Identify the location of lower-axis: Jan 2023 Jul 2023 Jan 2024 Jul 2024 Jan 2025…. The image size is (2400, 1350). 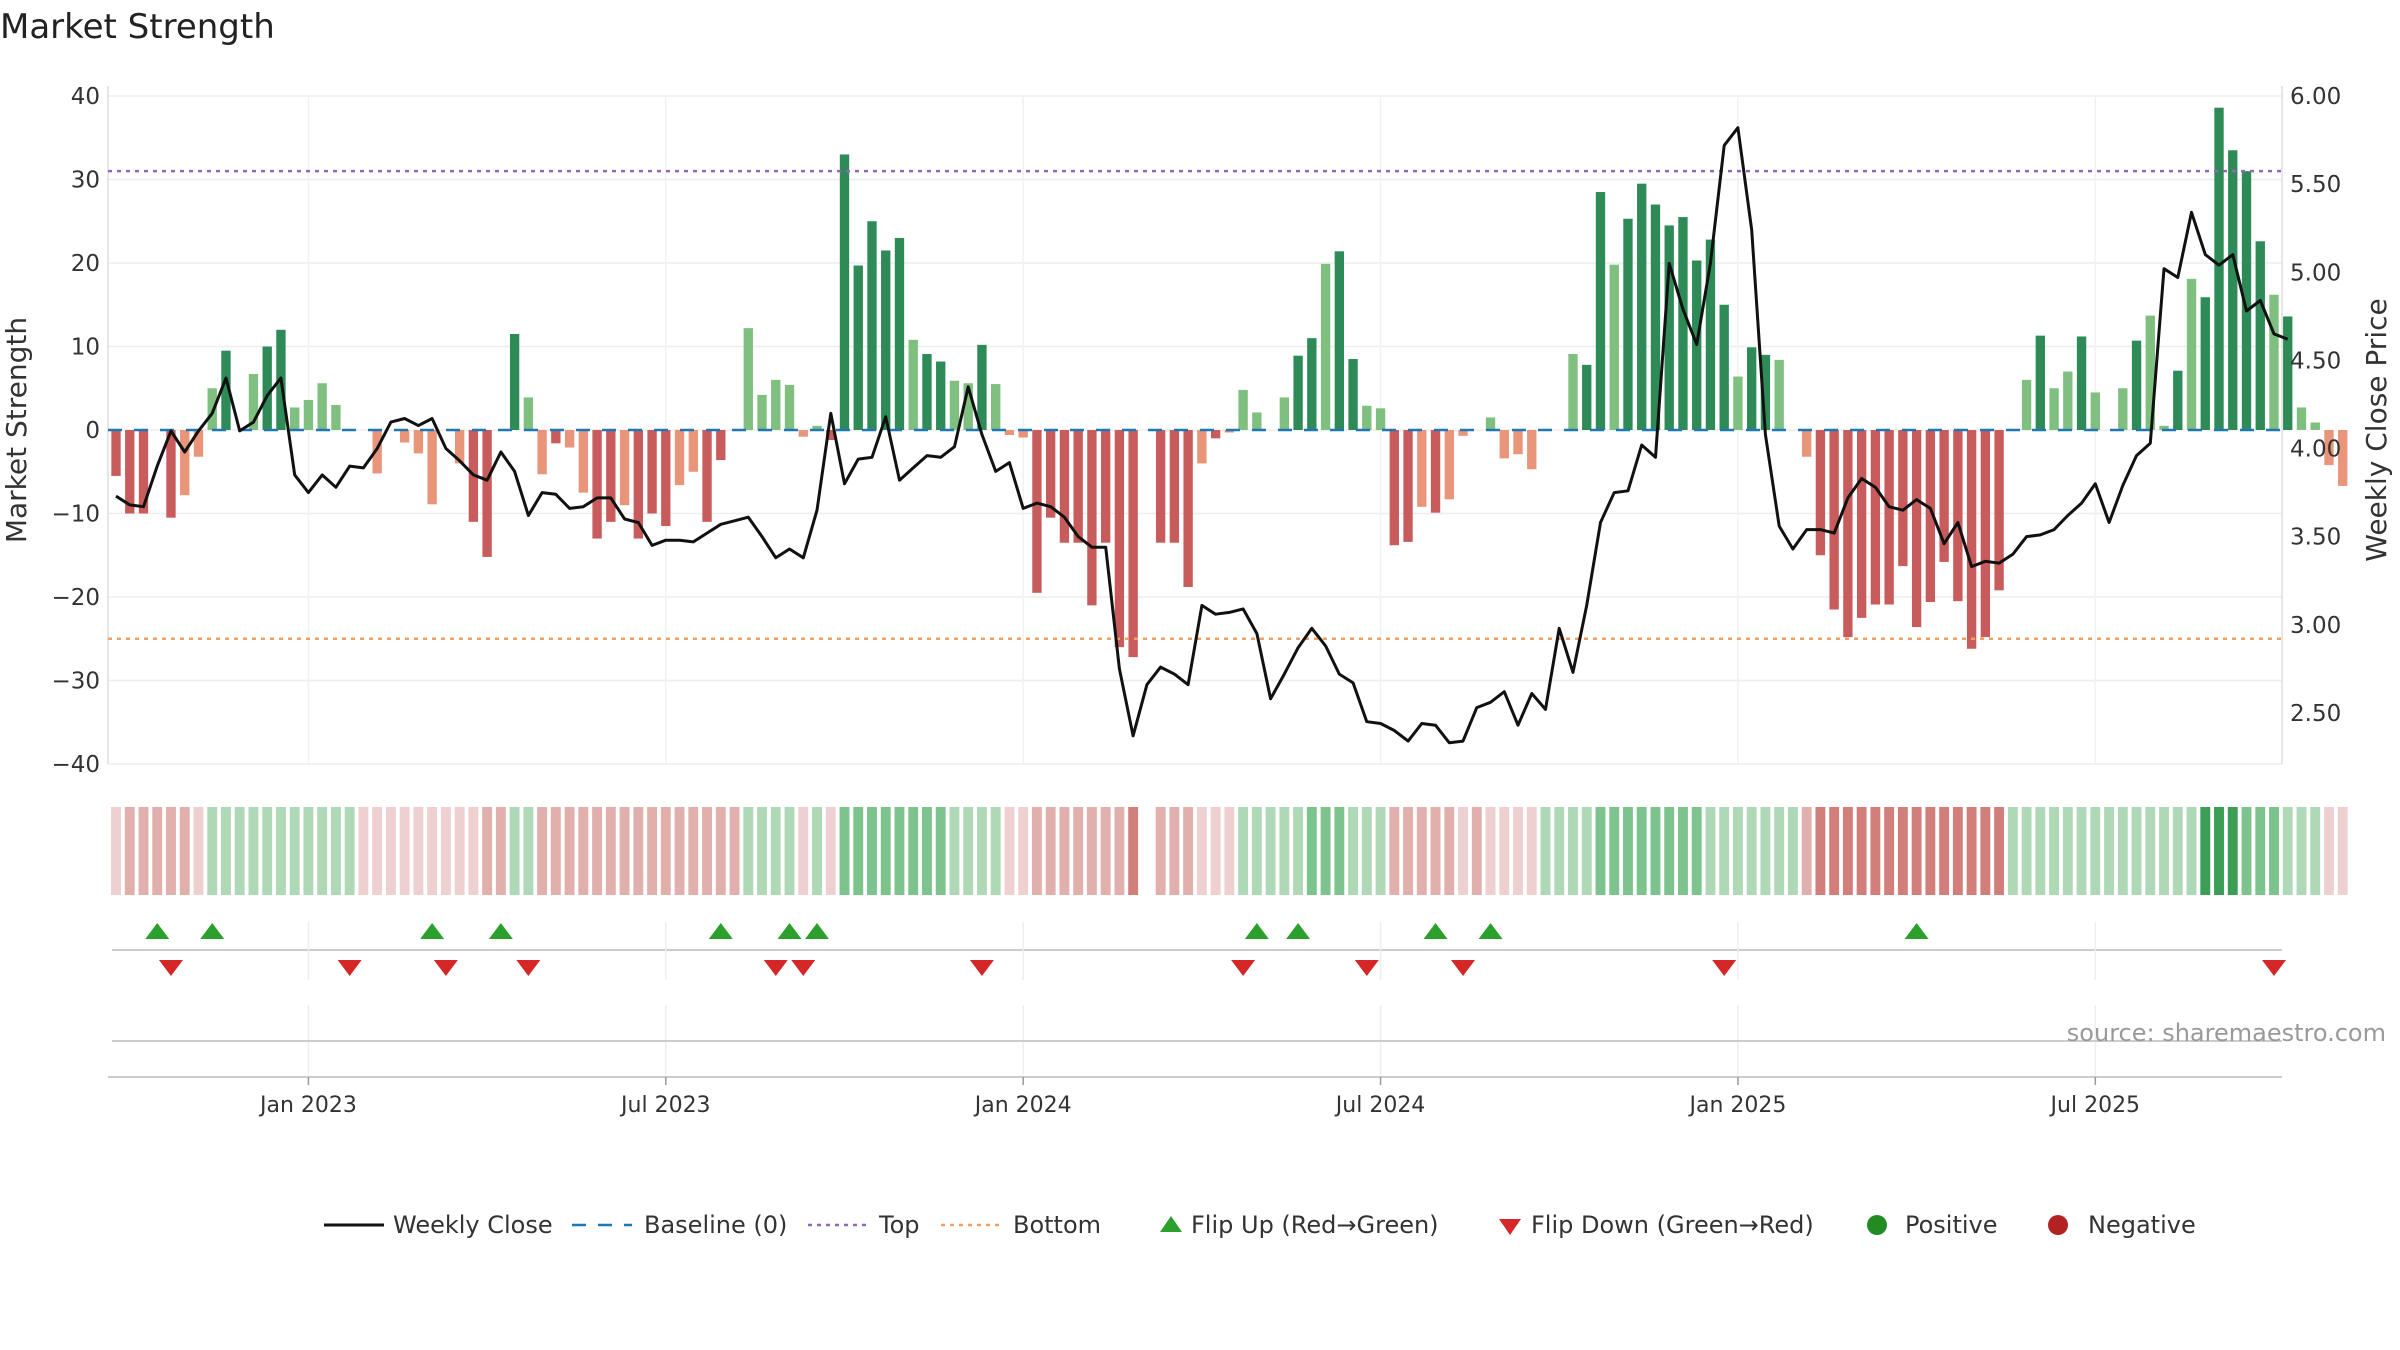
(1195, 1061).